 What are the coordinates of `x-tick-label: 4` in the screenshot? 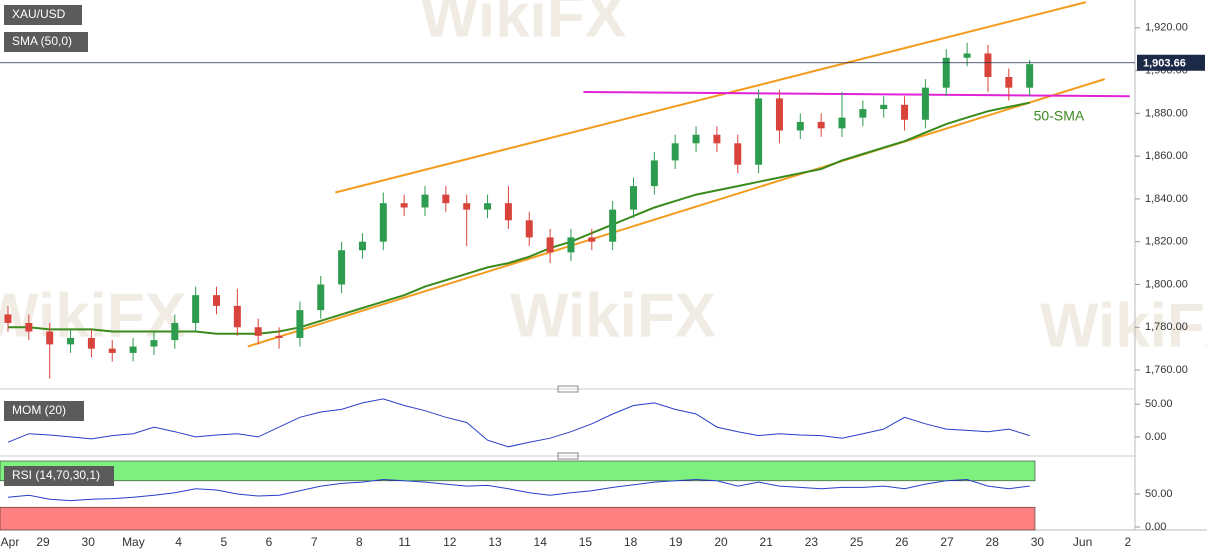 It's located at (178, 542).